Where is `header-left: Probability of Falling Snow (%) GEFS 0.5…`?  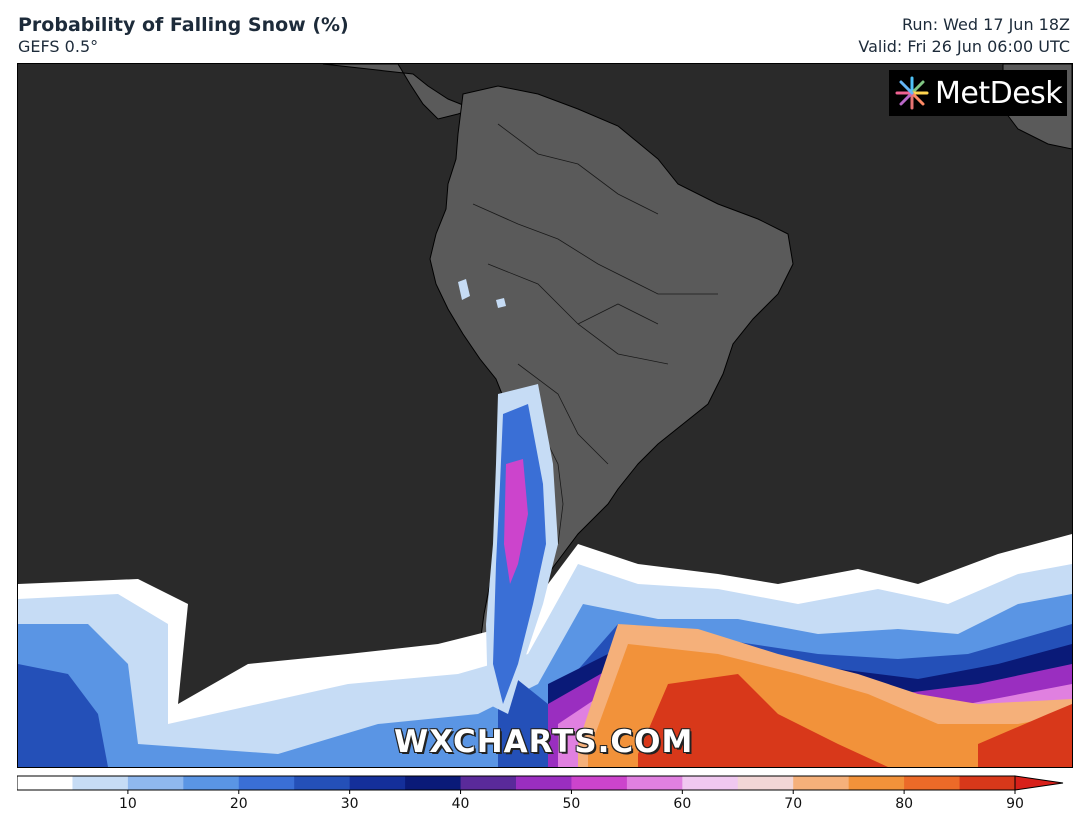
header-left: Probability of Falling Snow (%) GEFS 0.5… is located at coordinates (183, 36).